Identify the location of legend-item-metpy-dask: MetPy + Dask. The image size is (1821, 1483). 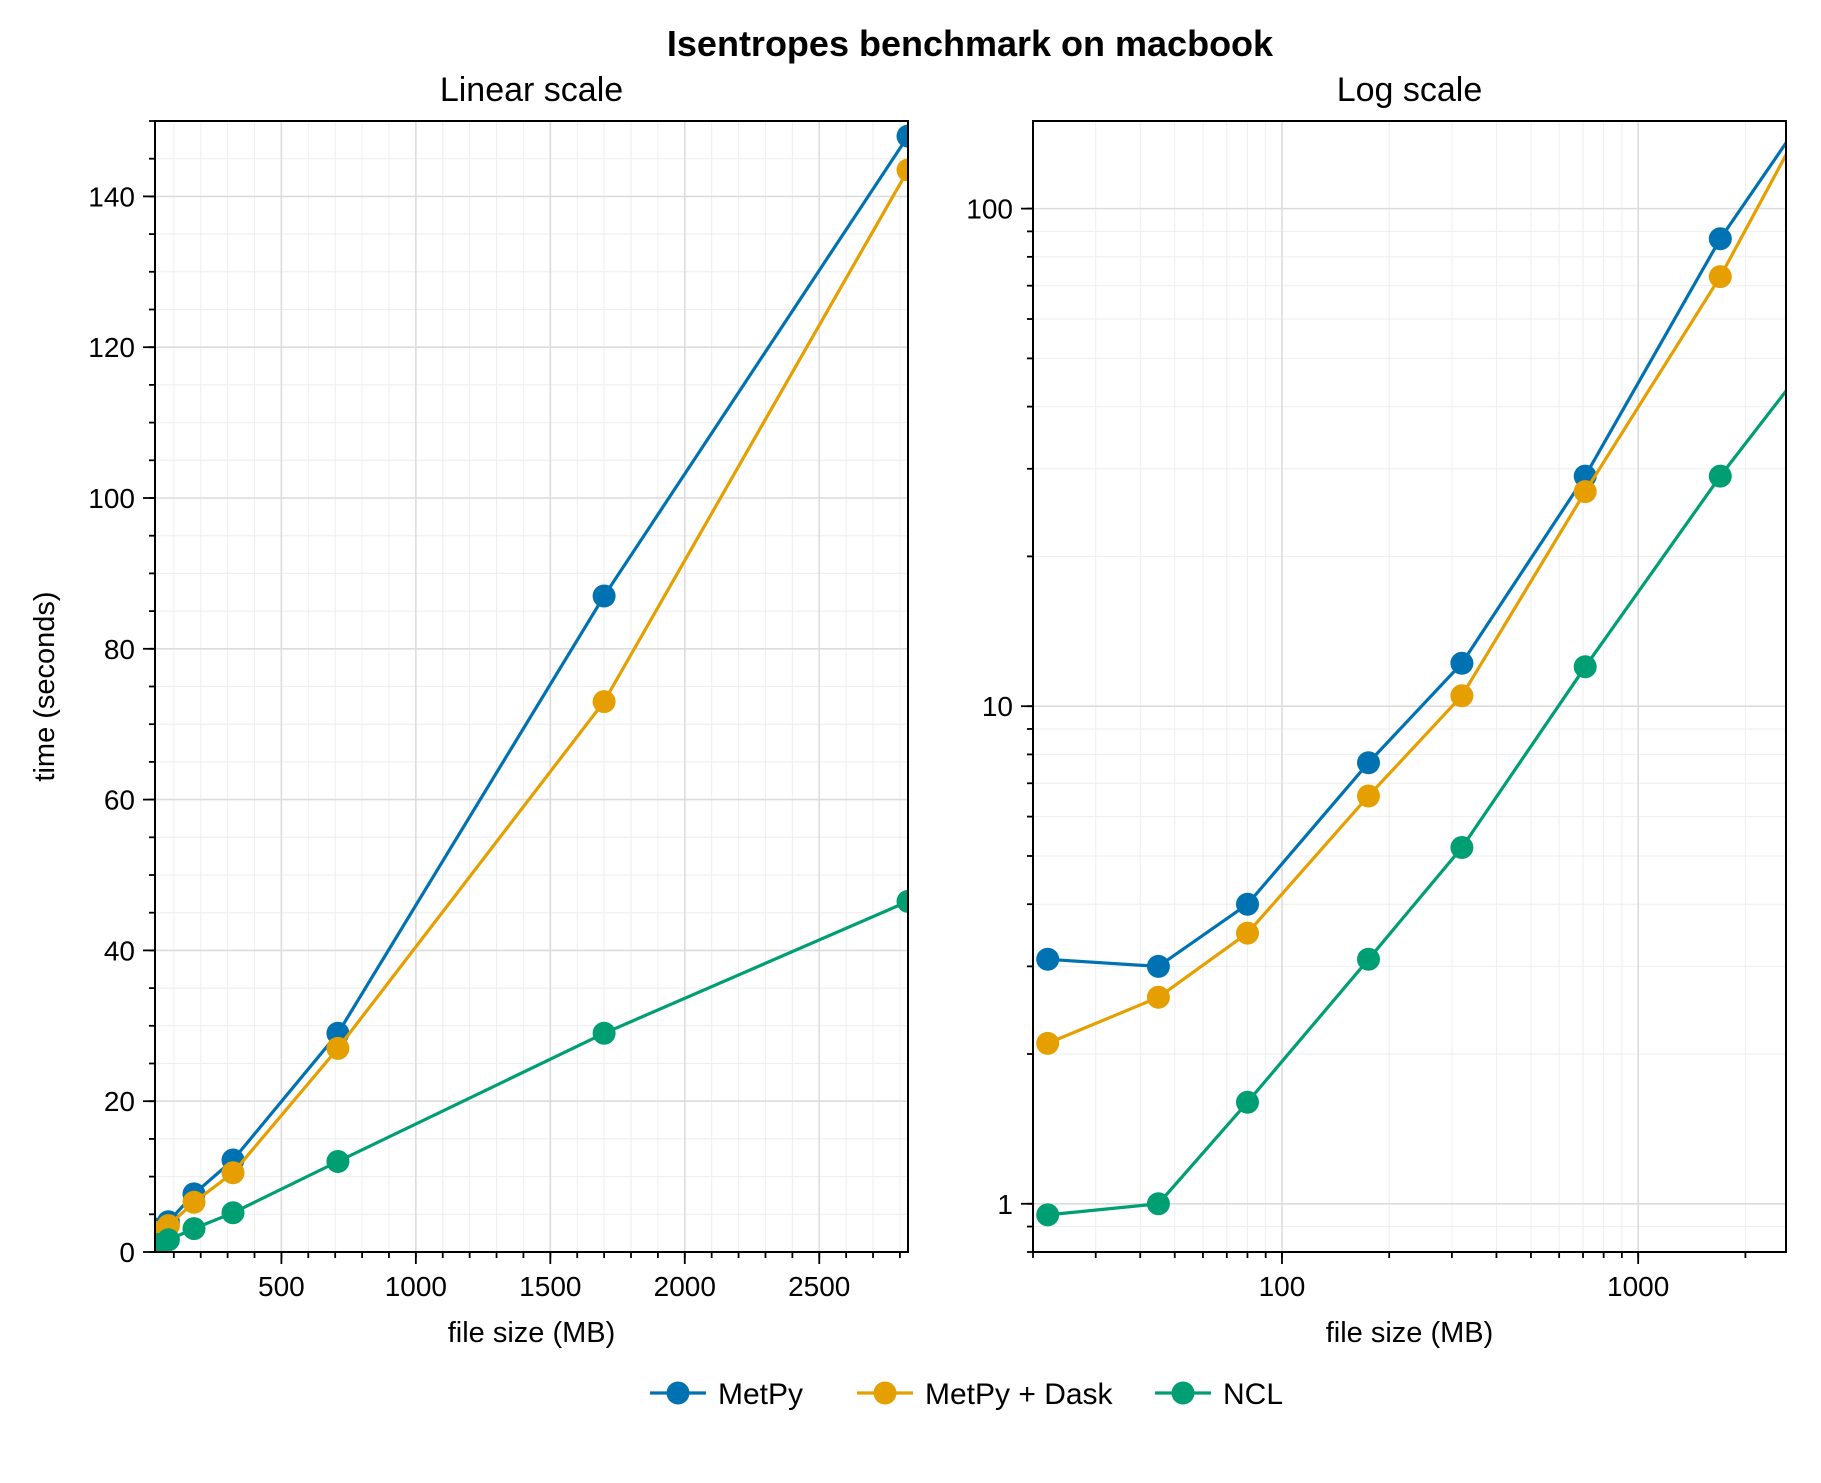
(985, 1394).